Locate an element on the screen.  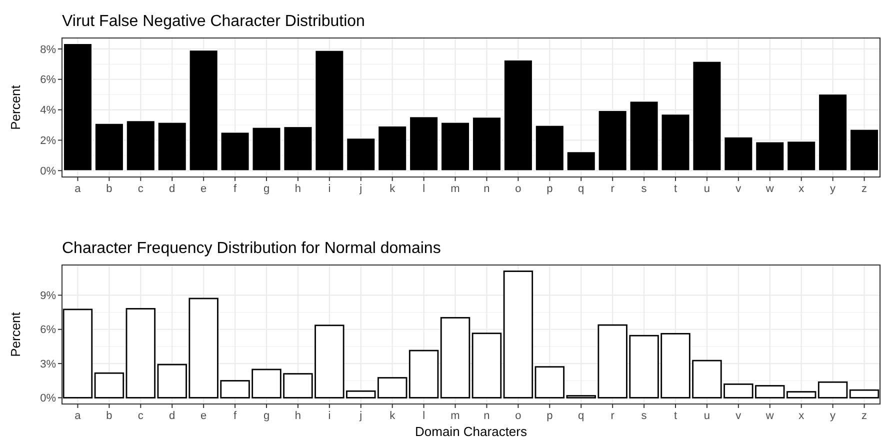
y-tick-label: 2% is located at coordinates (48, 141).